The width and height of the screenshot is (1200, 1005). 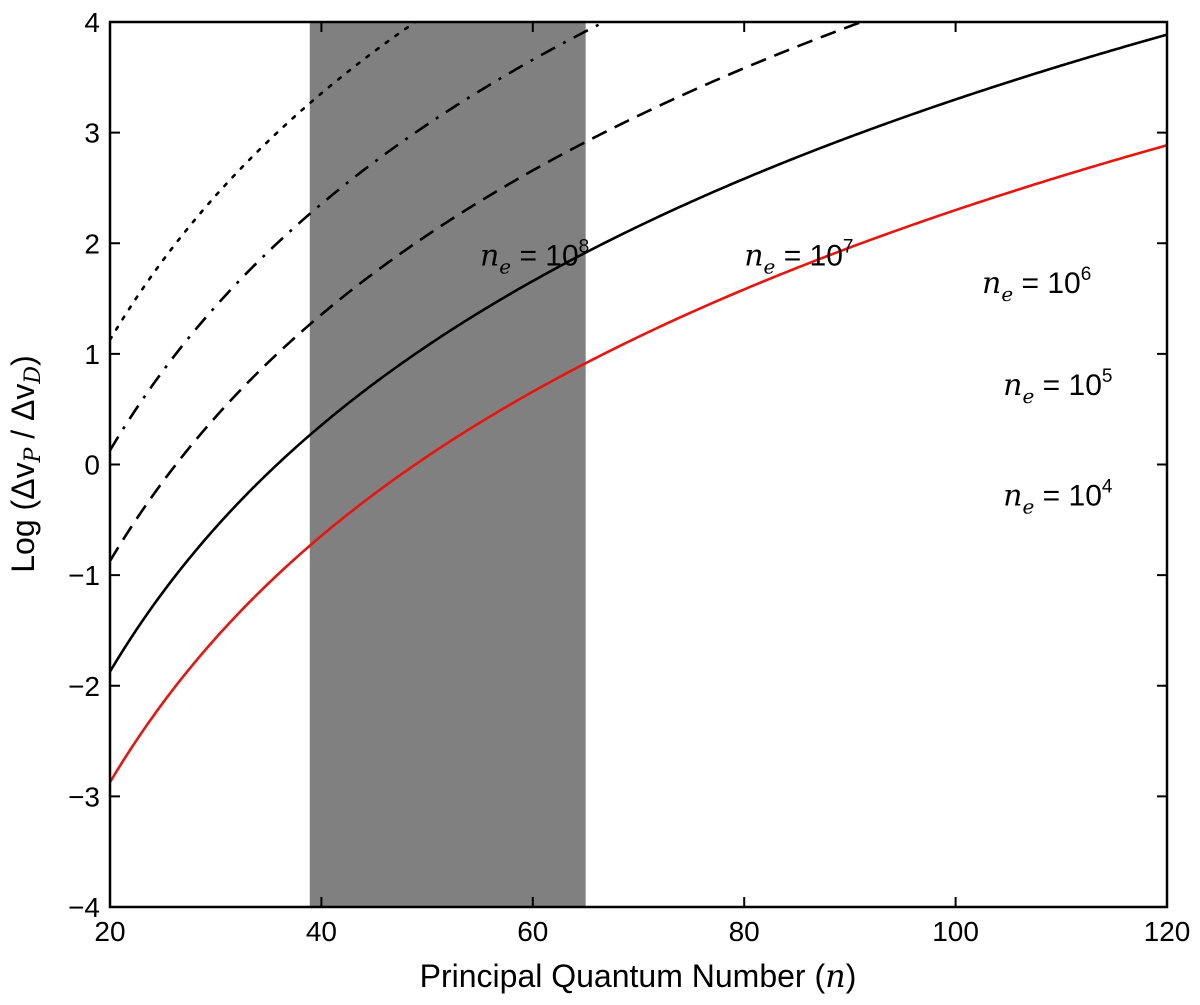 I want to click on x-tick-label: 100, so click(x=955, y=931).